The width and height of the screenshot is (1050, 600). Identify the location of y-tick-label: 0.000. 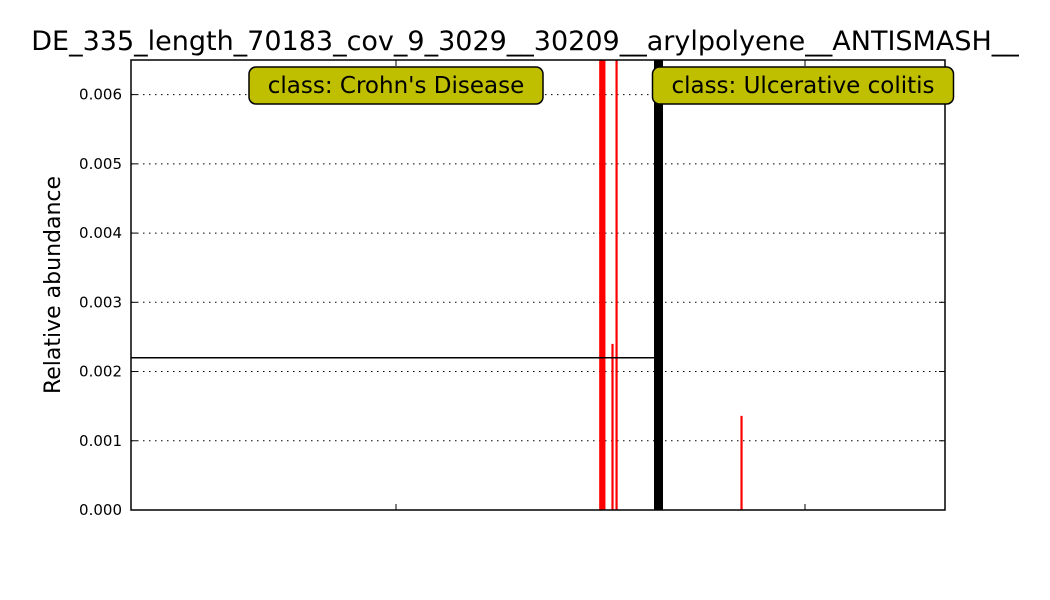
(100, 510).